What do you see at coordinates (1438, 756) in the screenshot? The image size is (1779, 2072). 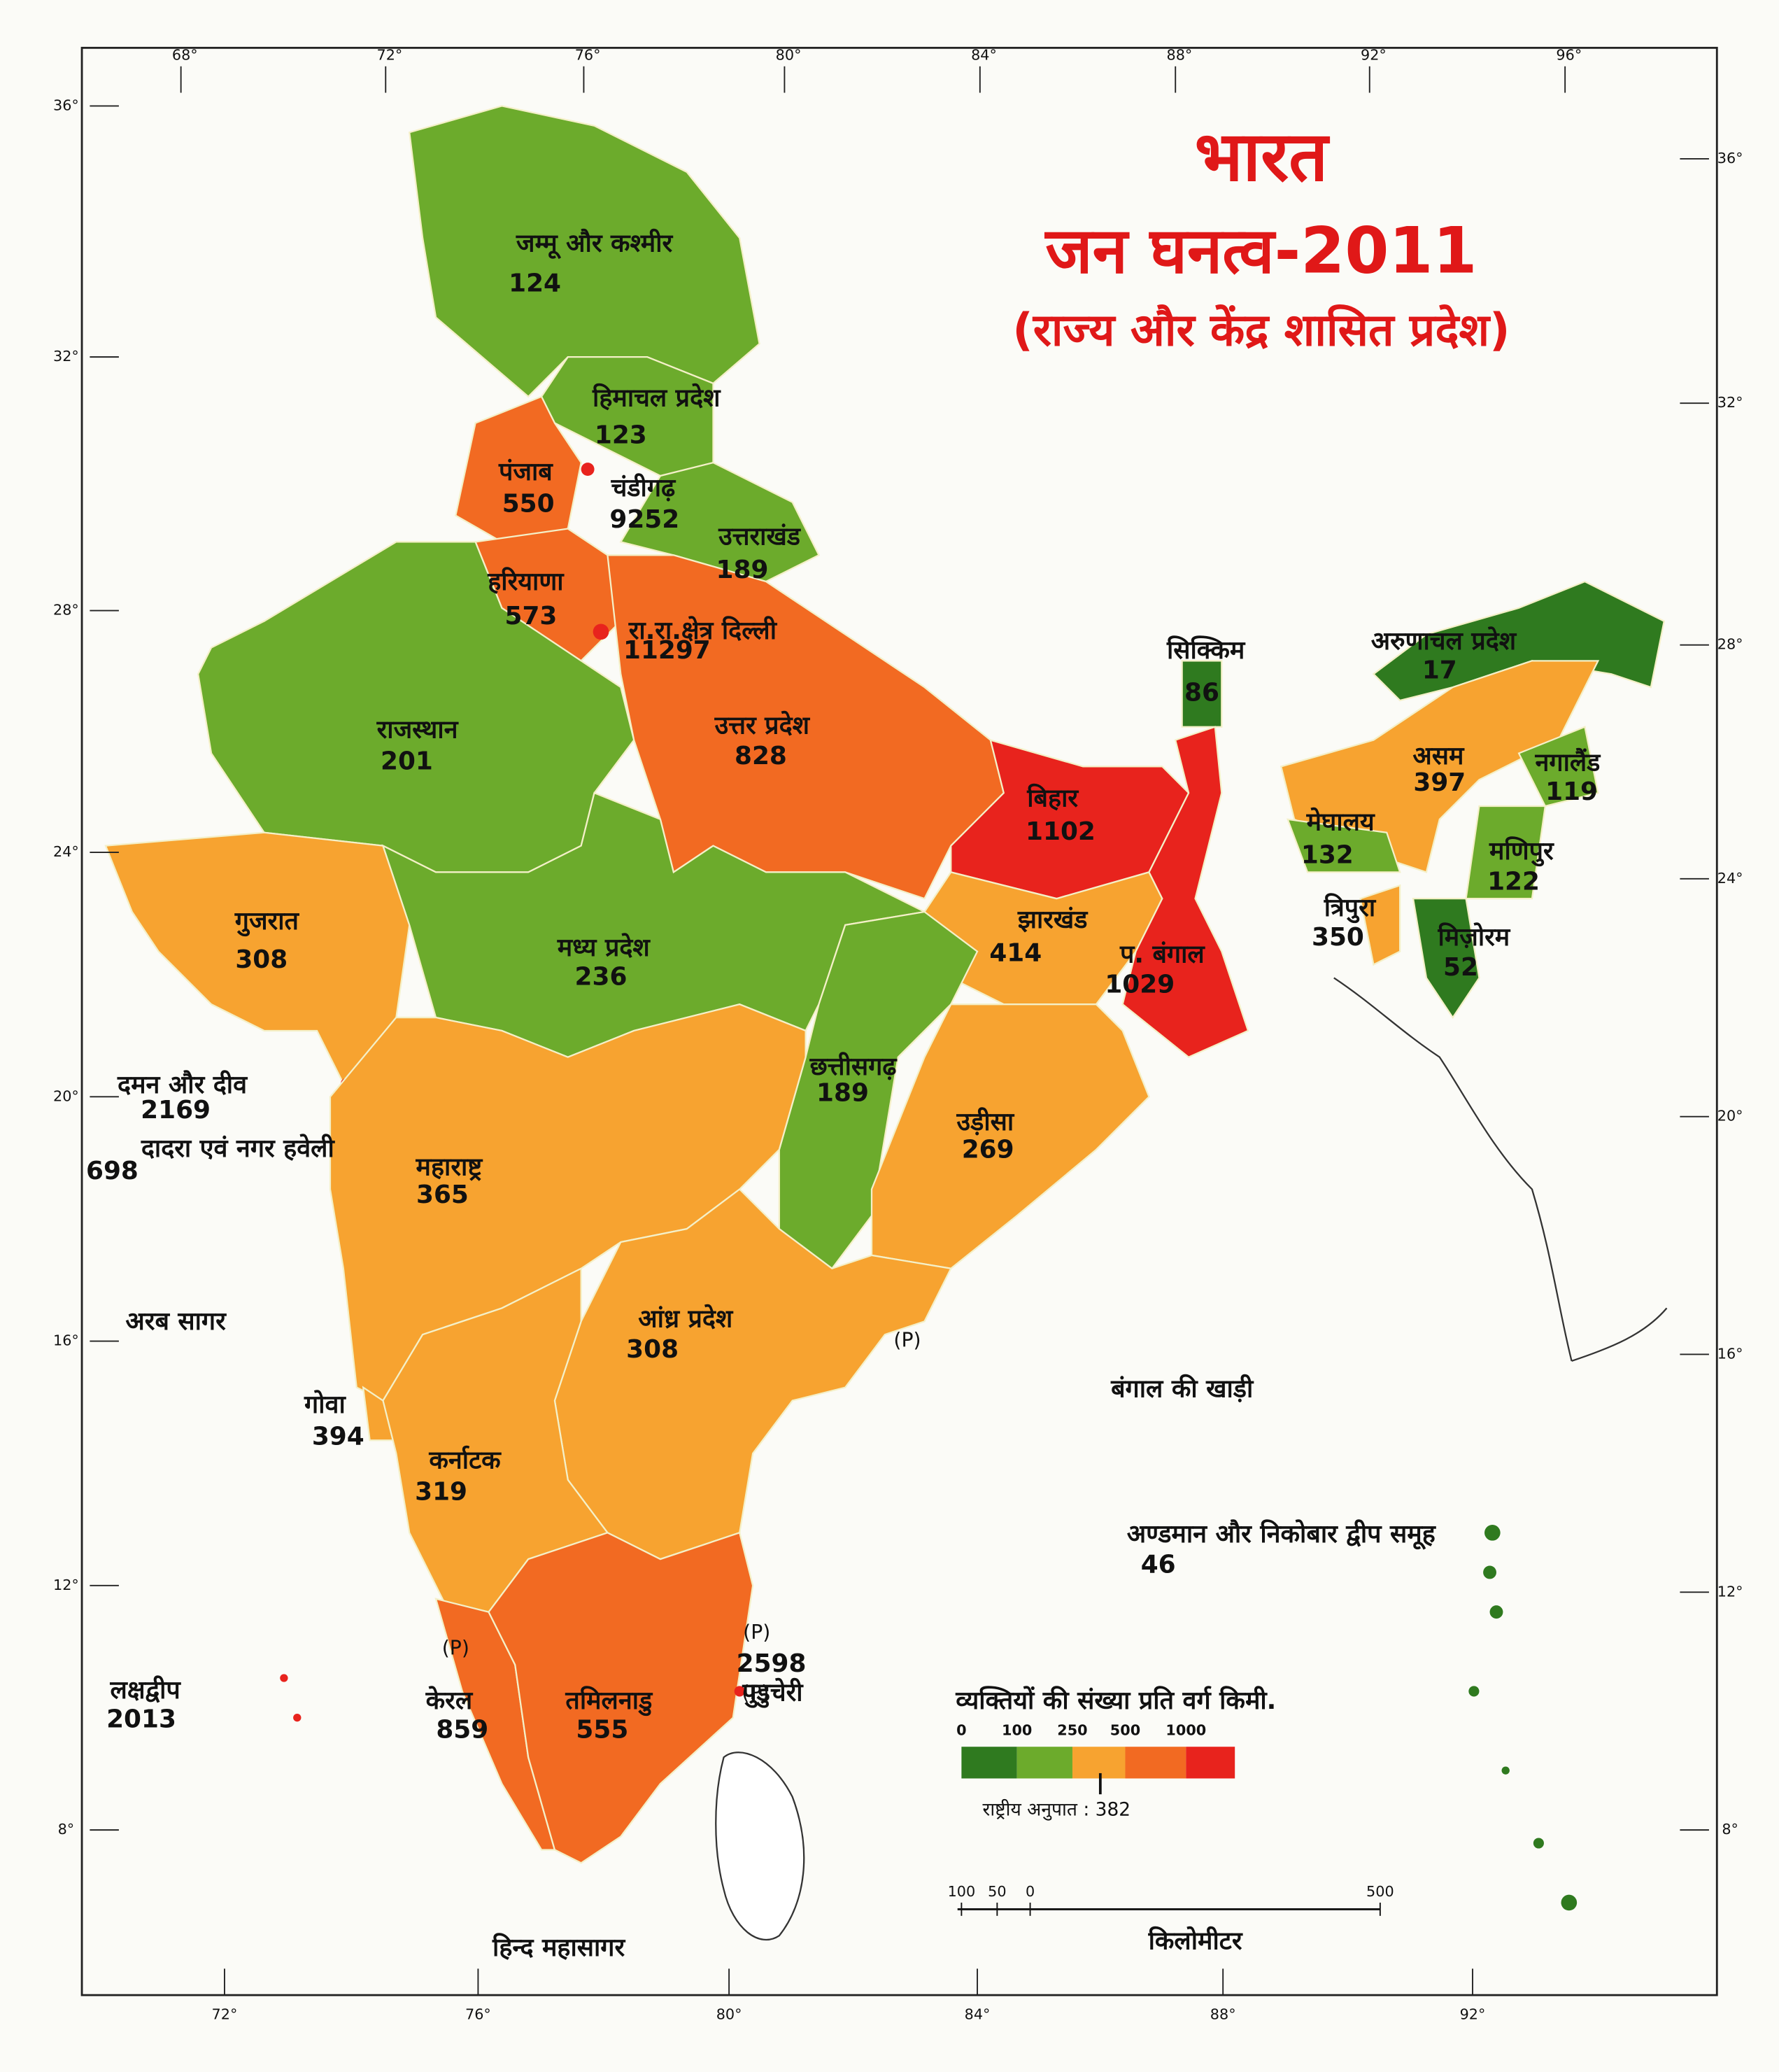 I see `region-name: असम` at bounding box center [1438, 756].